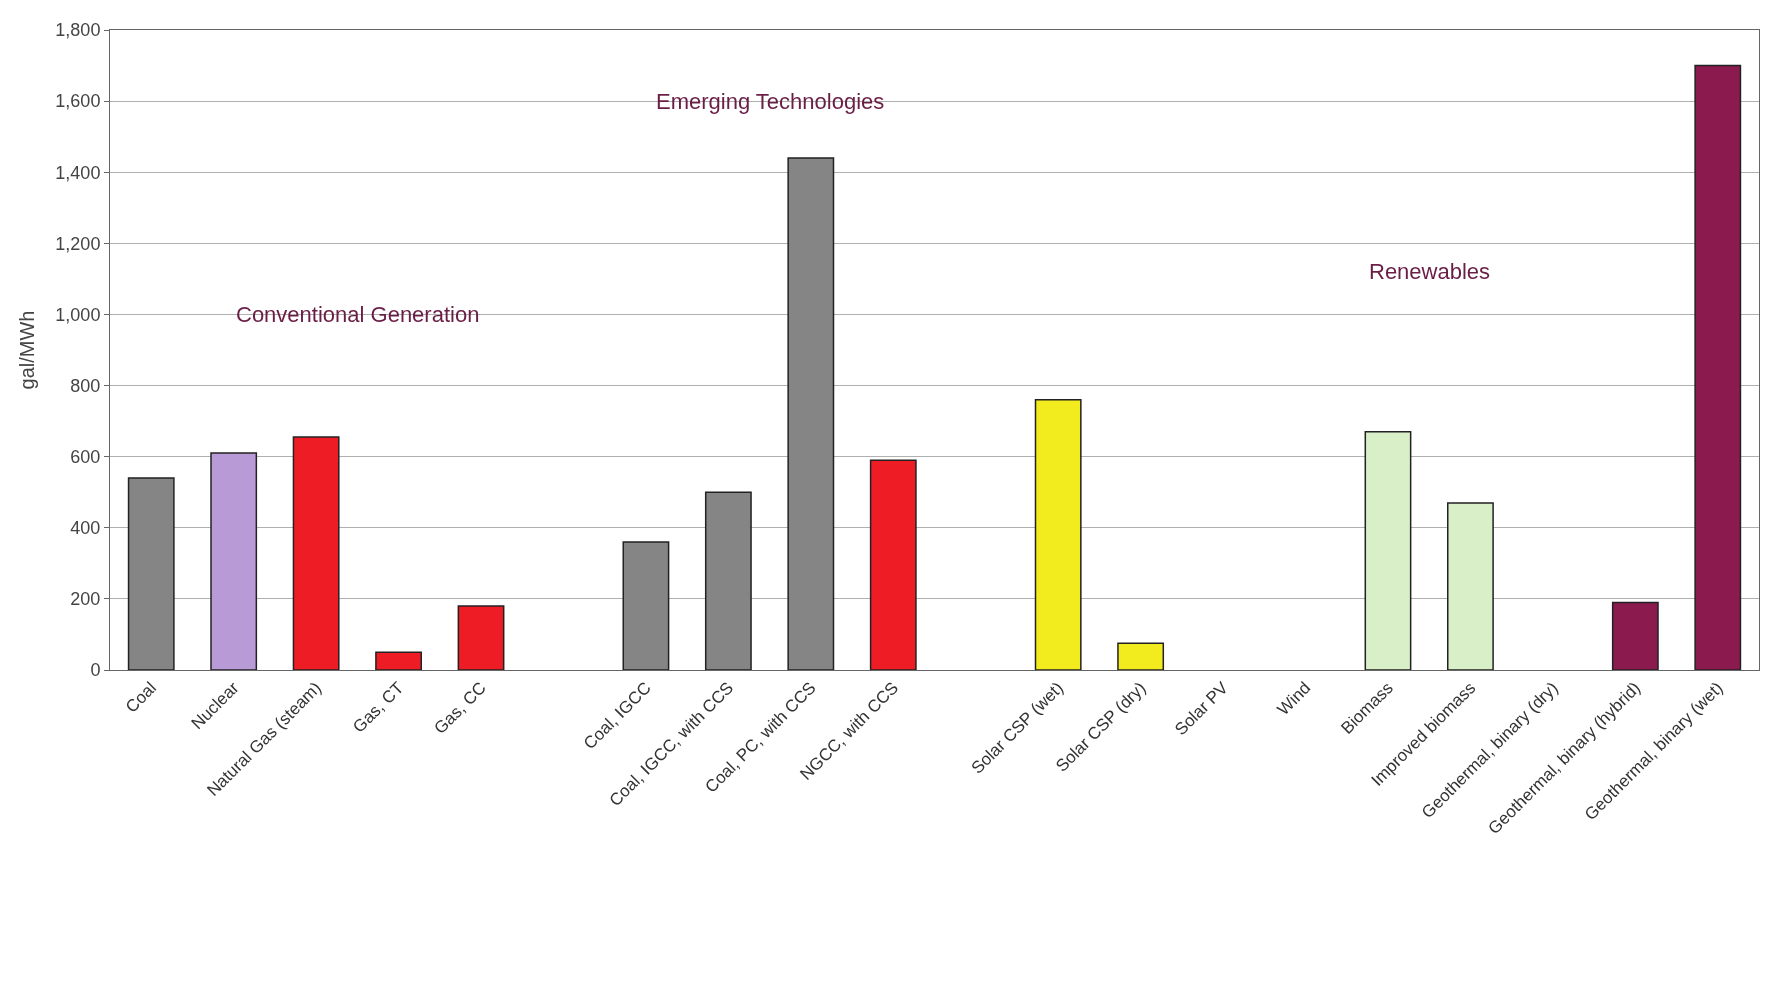 This screenshot has height=990, width=1789. What do you see at coordinates (78, 314) in the screenshot?
I see `y-tick-label: 1,000` at bounding box center [78, 314].